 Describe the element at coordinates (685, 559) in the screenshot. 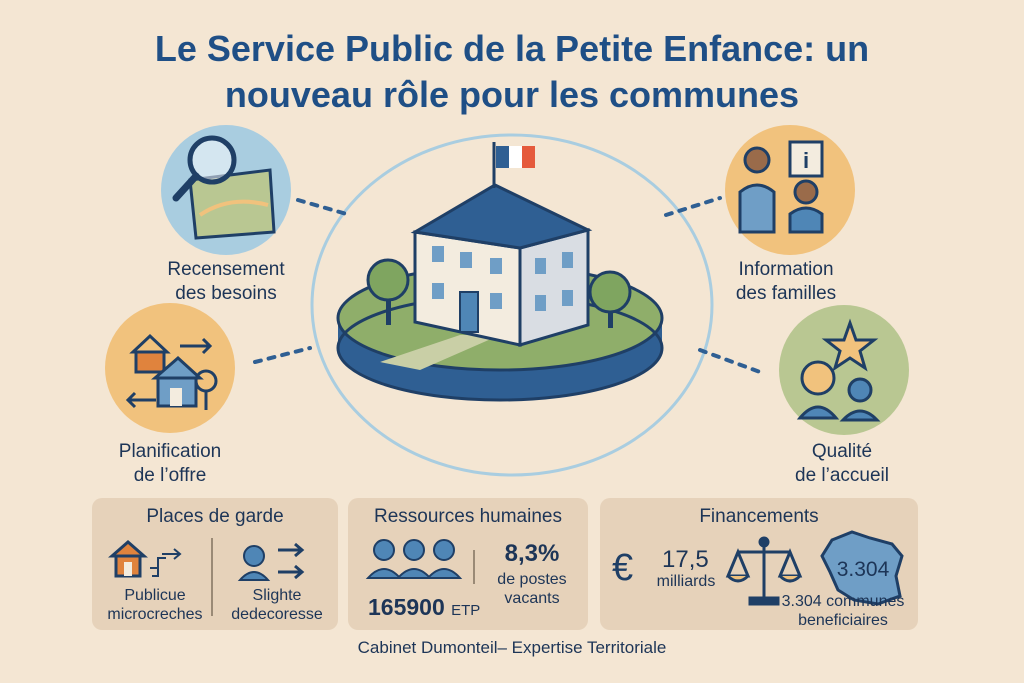

I see `finance-amount: 17,5` at that location.